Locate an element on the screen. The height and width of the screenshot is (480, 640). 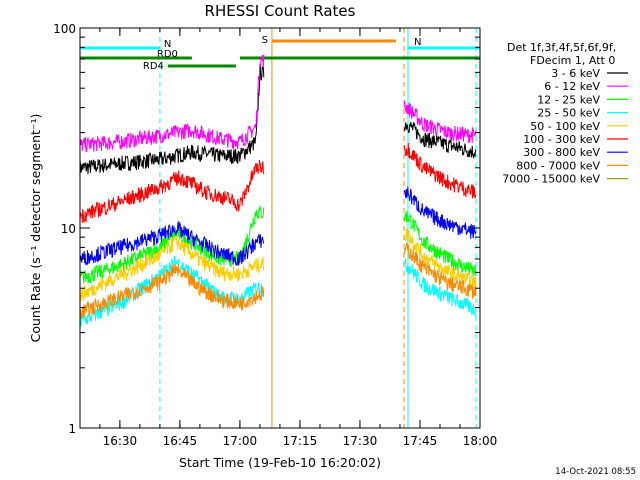
series-line-100-300-kev-pre is located at coordinates (172, 191).